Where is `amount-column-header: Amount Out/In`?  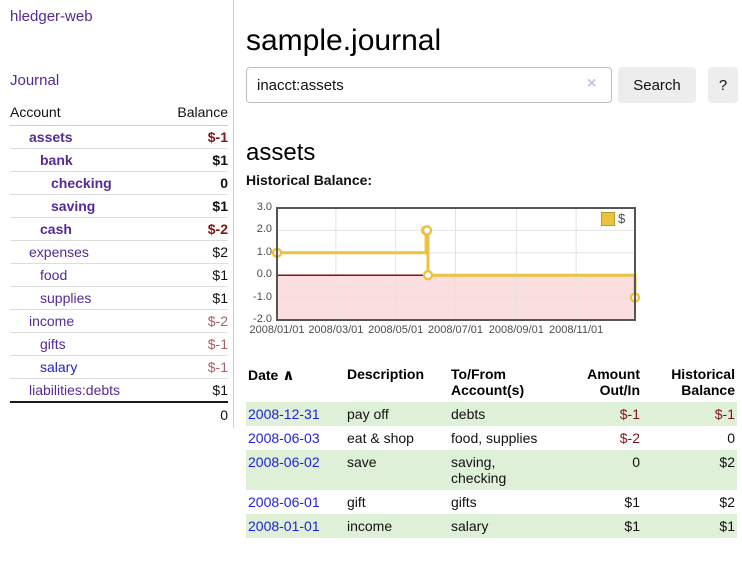
amount-column-header: Amount Out/In is located at coordinates (613, 382).